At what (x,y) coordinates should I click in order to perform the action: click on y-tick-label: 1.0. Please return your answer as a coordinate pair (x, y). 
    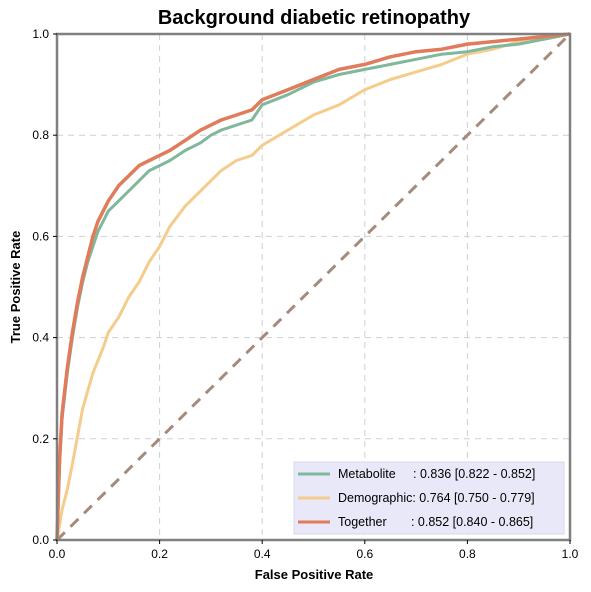
    Looking at the image, I should click on (40, 34).